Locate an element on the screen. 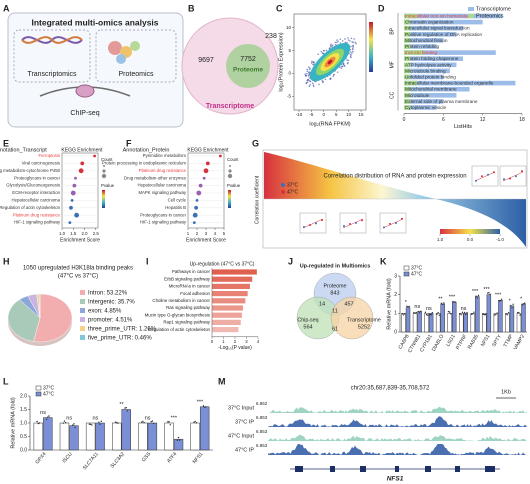 This screenshot has height=484, width=530. category-label: ISCU is located at coordinates (67, 457).